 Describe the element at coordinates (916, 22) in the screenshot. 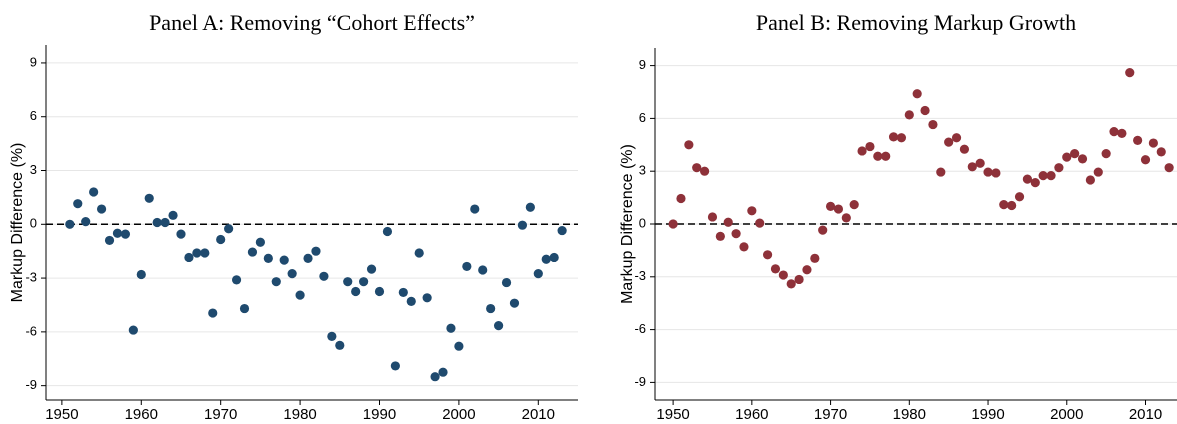

I see `panel-title: Panel B: Removing Markup Growth` at that location.